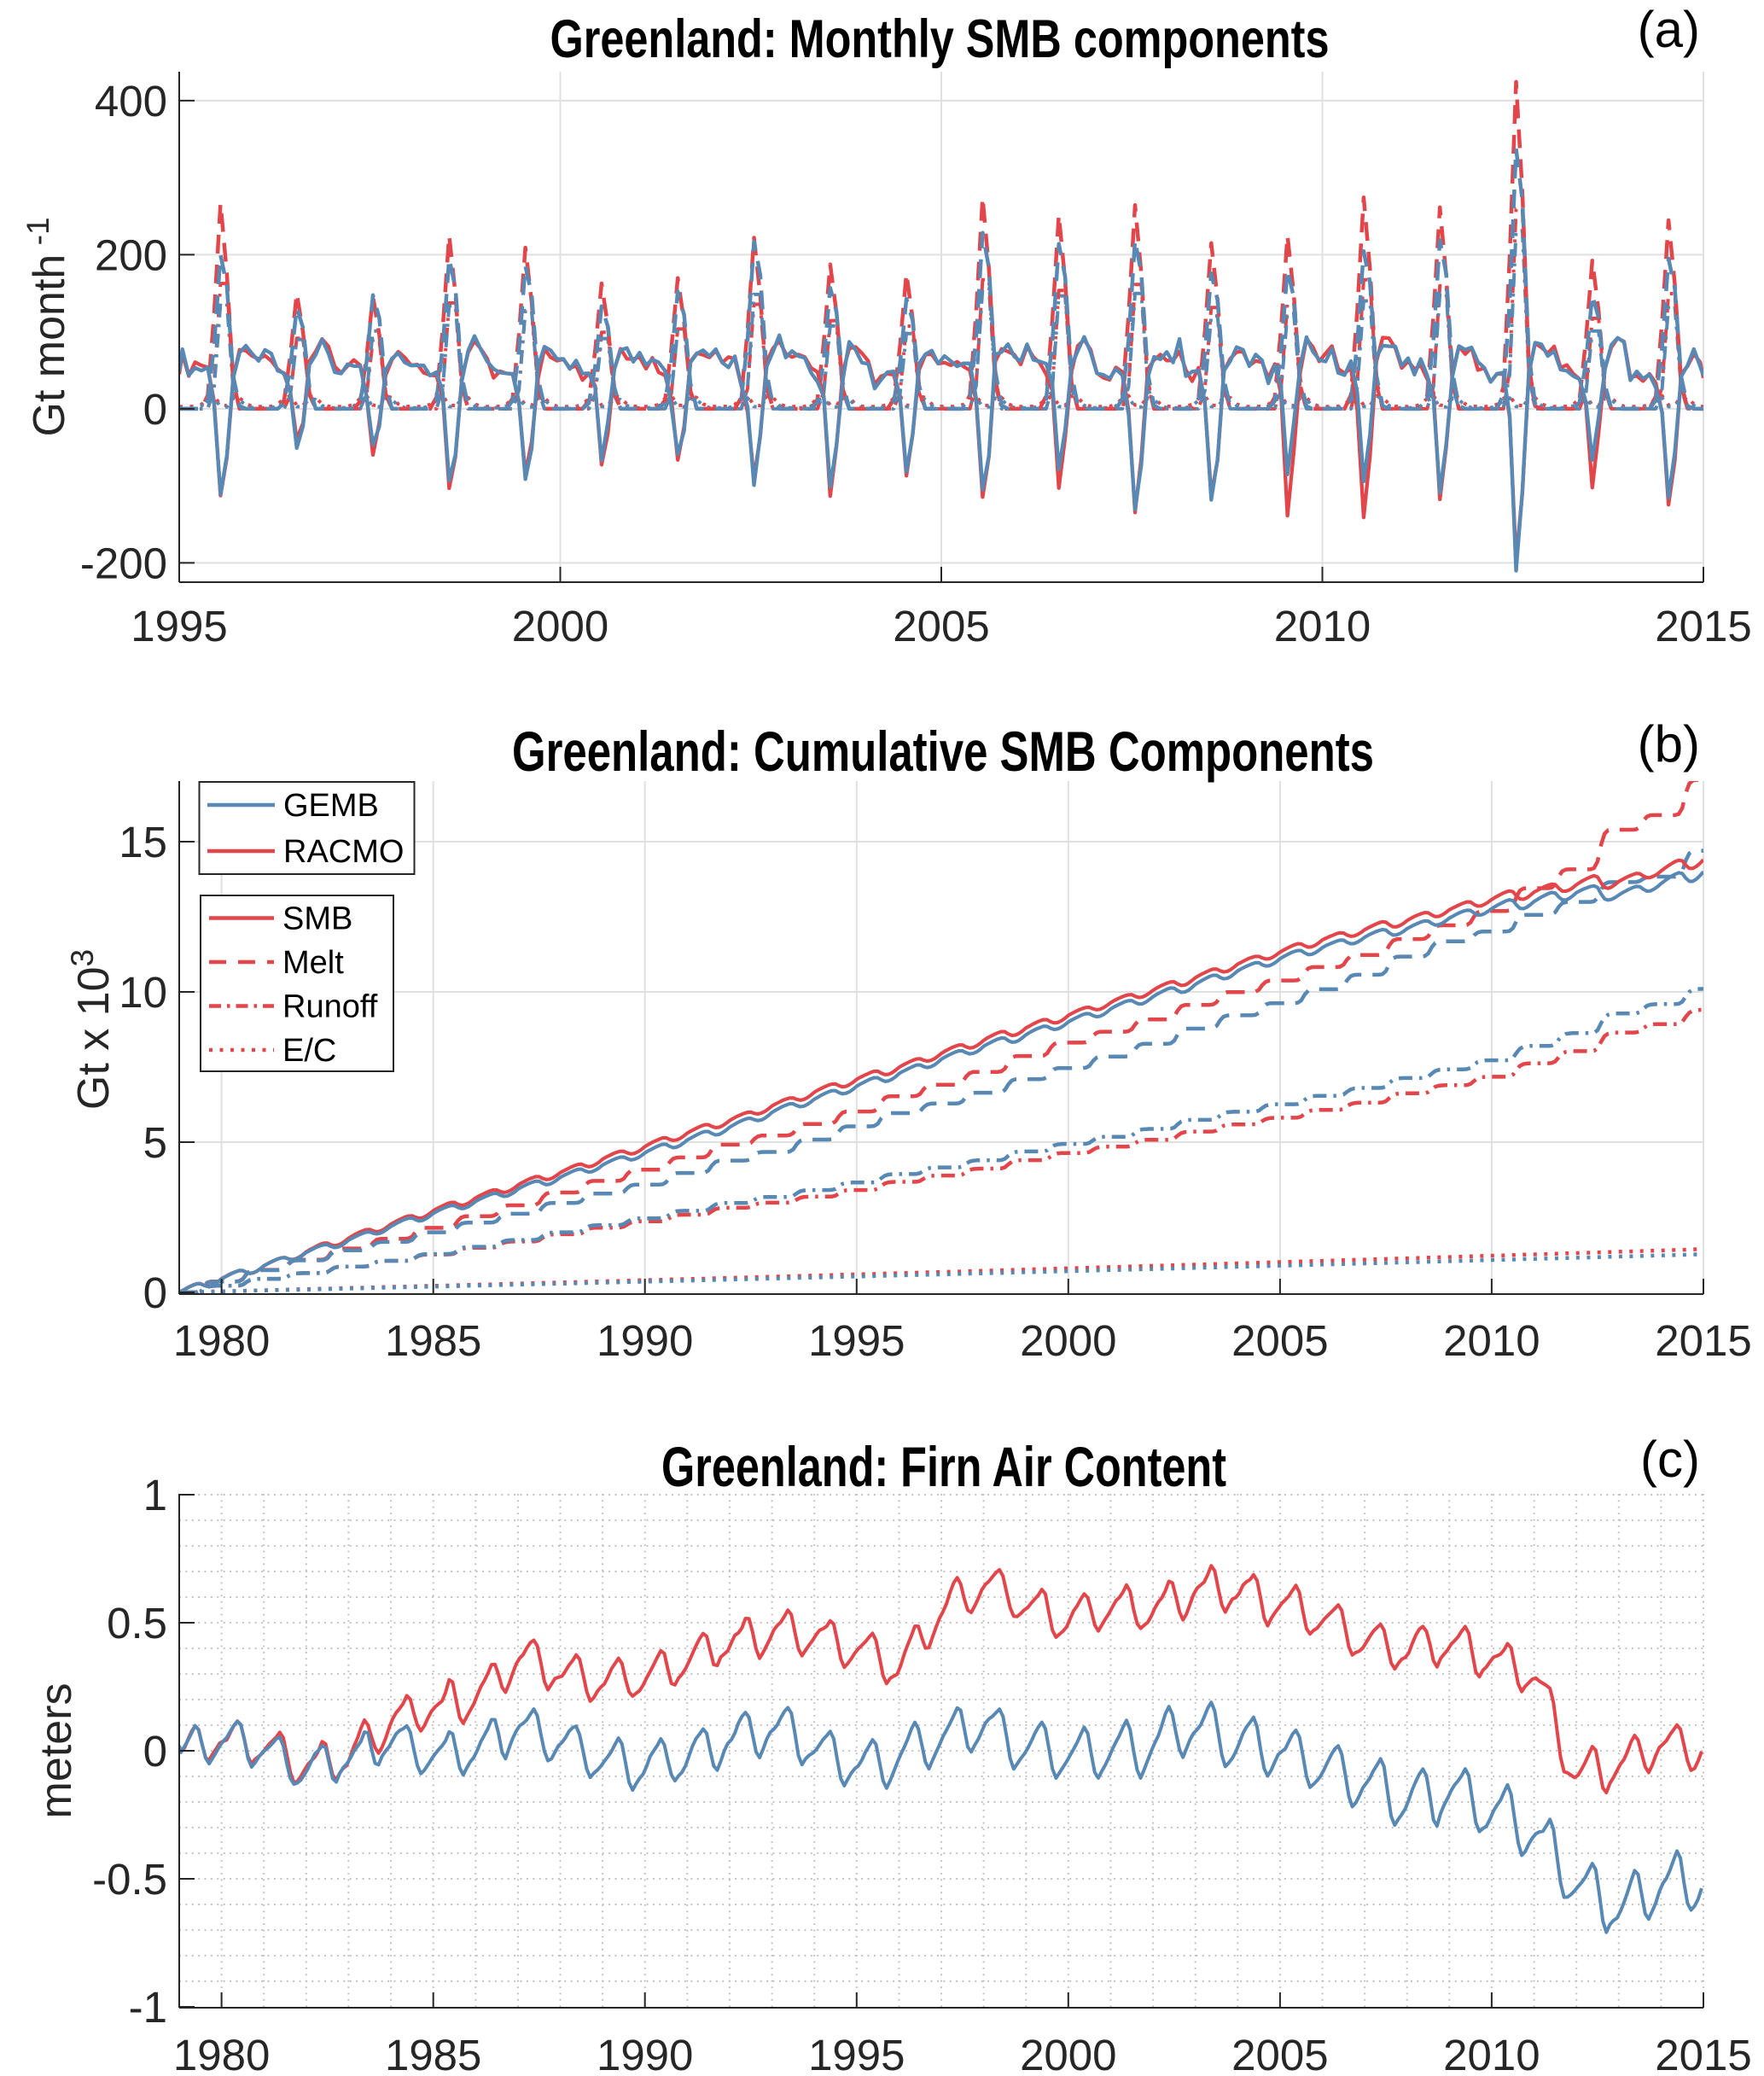  What do you see at coordinates (309, 1051) in the screenshot?
I see `svg-text: E/C` at bounding box center [309, 1051].